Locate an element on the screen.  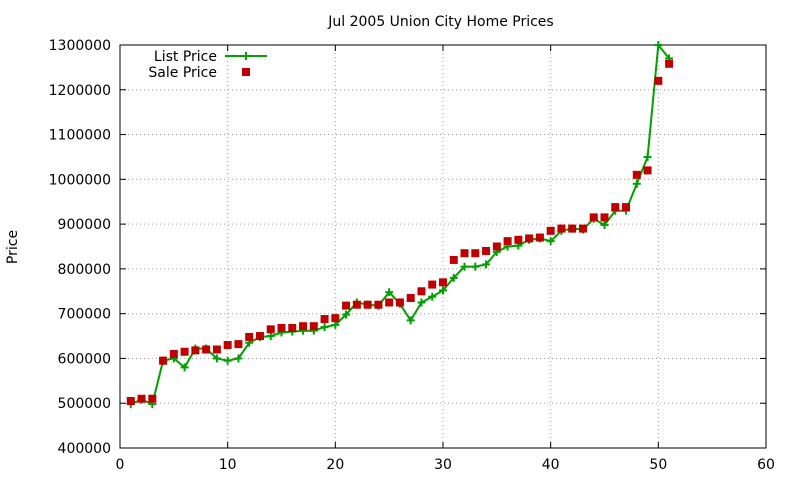
x-tick-label: 50 is located at coordinates (658, 465).